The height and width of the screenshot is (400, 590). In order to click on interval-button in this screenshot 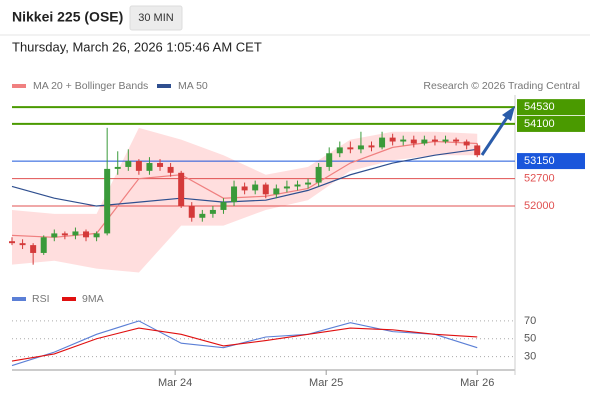, I will do `click(156, 18)`.